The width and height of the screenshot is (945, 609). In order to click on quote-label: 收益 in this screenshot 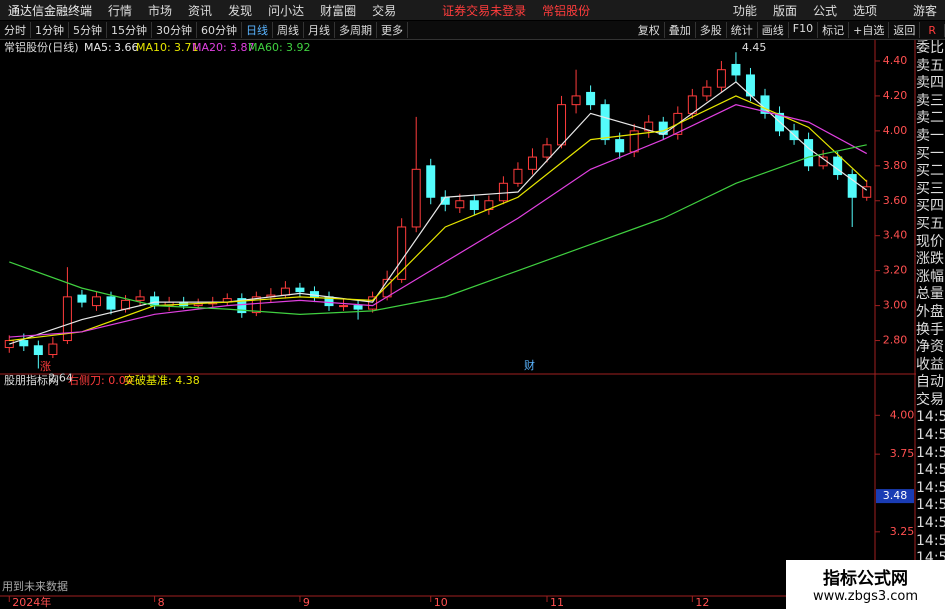, I will do `click(930, 364)`.